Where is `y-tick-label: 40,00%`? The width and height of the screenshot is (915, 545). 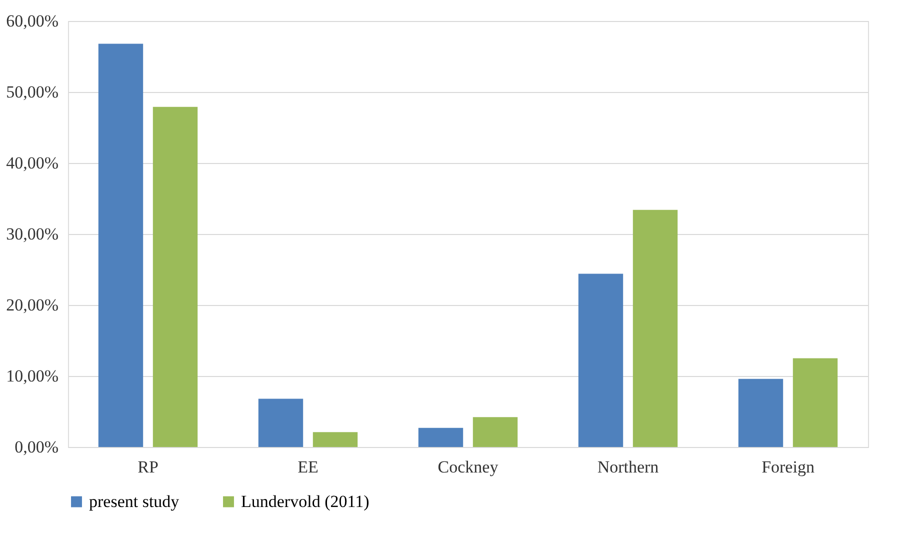
y-tick-label: 40,00% is located at coordinates (32, 163).